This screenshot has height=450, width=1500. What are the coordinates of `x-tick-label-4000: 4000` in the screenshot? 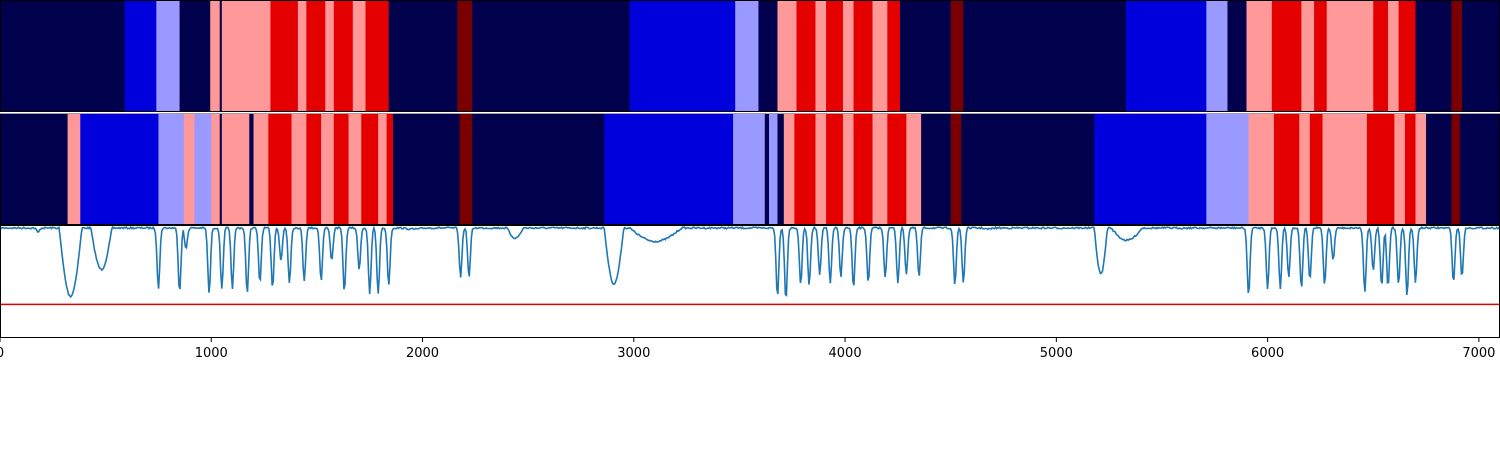 It's located at (845, 353).